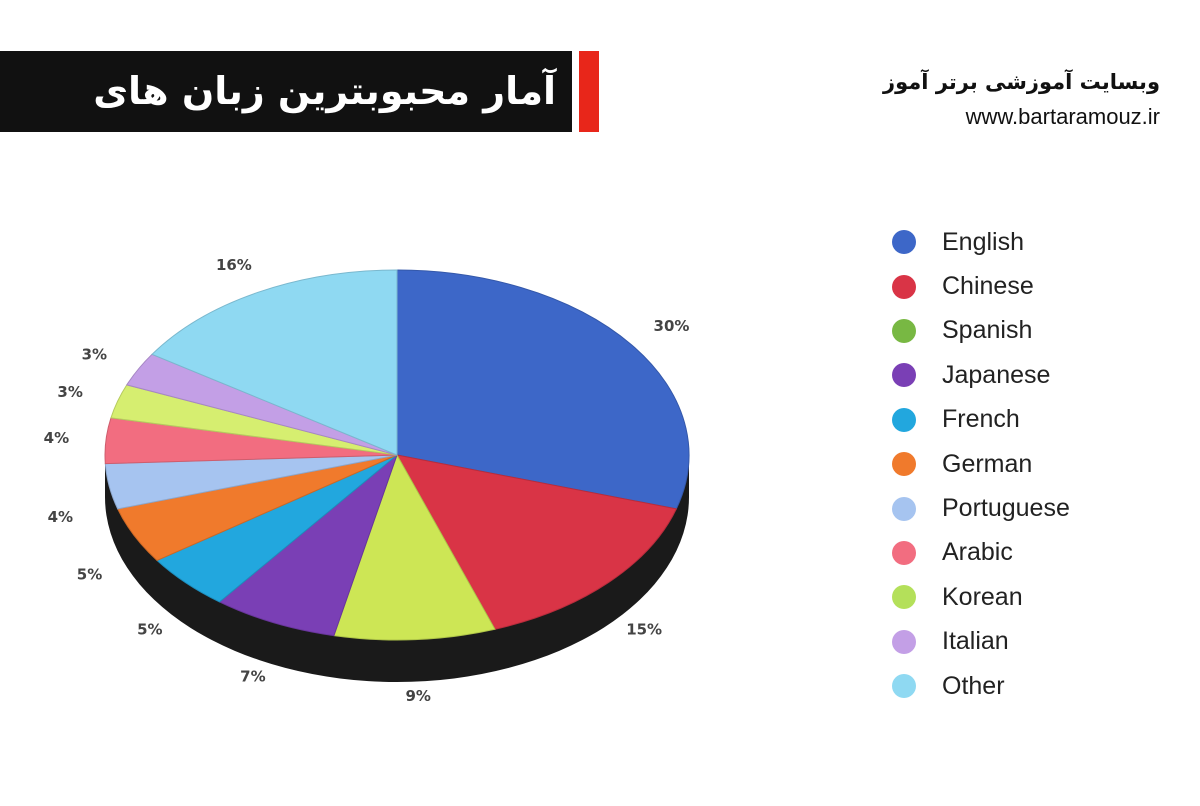  Describe the element at coordinates (89, 575) in the screenshot. I see `slice-label-german: 5%` at that location.